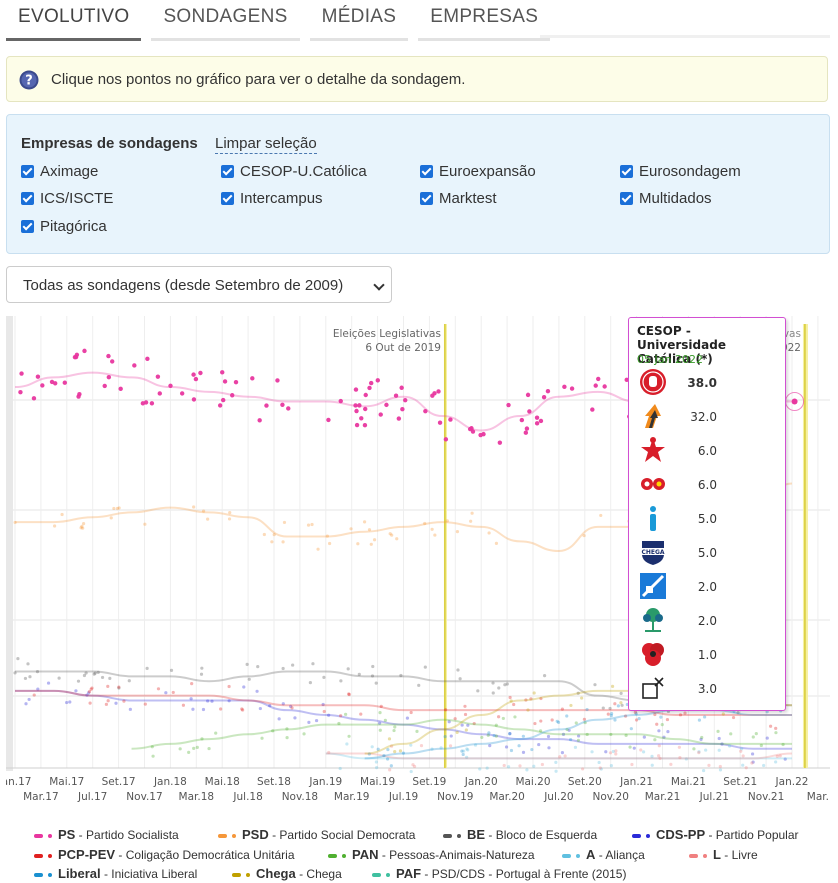  Describe the element at coordinates (59, 171) in the screenshot. I see `checkbox-aximage: Aximage` at that location.